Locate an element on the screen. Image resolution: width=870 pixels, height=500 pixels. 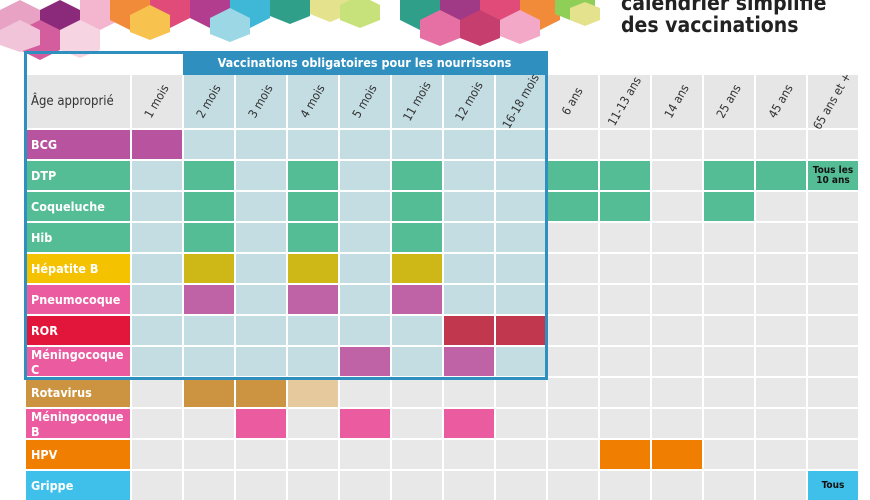
age-header-text: 1 mois is located at coordinates (156, 101).